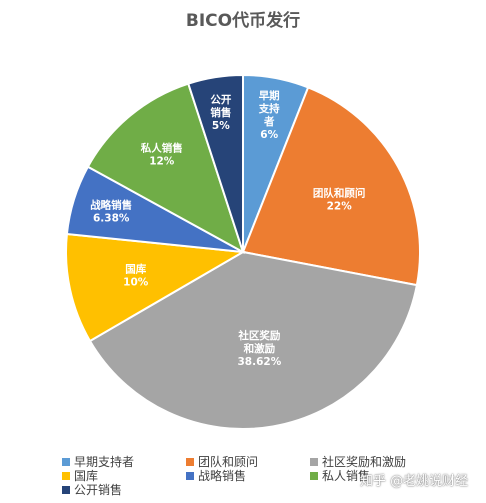 This screenshot has height=503, width=486. I want to click on legend-item: 国库, so click(80, 475).